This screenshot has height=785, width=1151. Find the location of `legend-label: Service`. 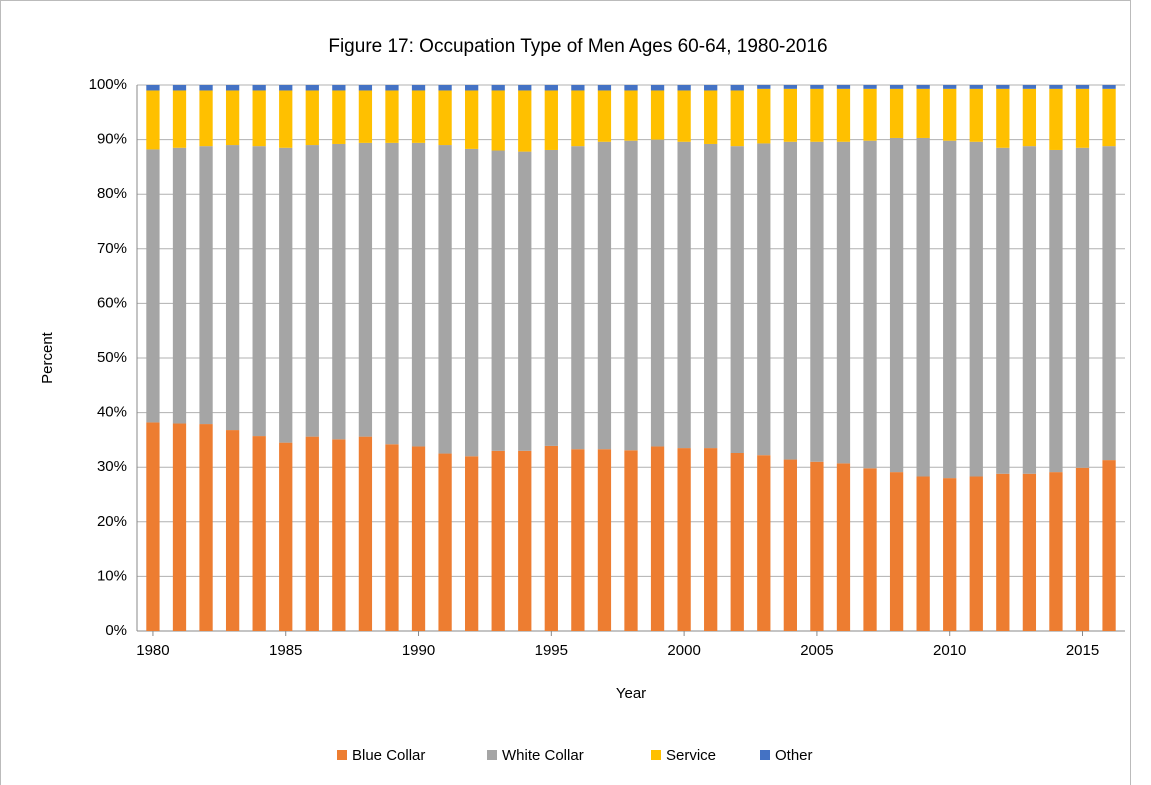

legend-label: Service is located at coordinates (691, 755).